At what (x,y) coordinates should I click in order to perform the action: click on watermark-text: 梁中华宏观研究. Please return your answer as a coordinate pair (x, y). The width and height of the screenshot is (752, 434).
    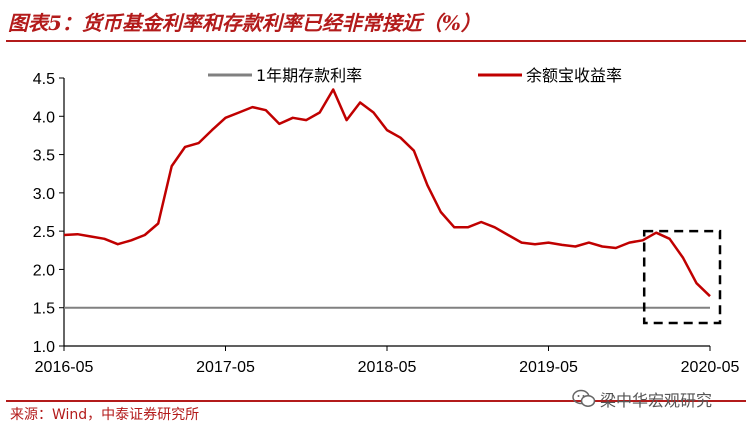
    Looking at the image, I should click on (656, 400).